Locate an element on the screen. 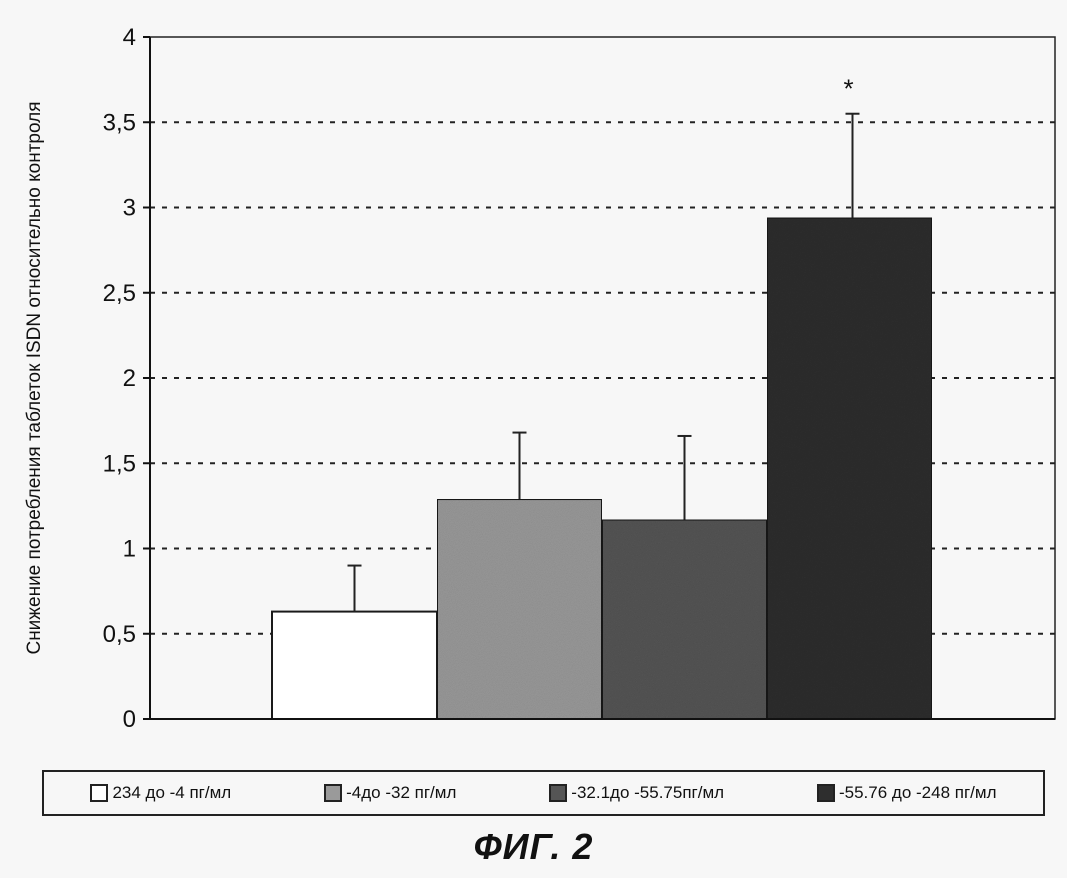  y-axis-ticks: 0 0,5 1 1,5 2 2,5 3 3,5 4 is located at coordinates (126, 378).